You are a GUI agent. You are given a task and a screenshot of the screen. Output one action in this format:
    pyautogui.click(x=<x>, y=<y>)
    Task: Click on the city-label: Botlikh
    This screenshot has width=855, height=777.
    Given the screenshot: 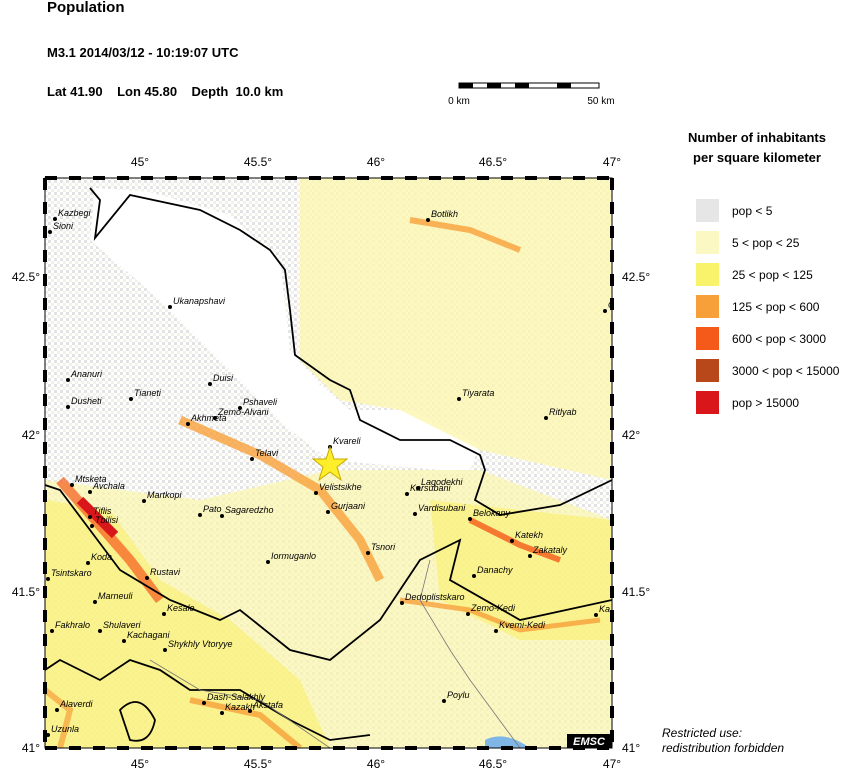 What is the action you would take?
    pyautogui.click(x=444, y=214)
    